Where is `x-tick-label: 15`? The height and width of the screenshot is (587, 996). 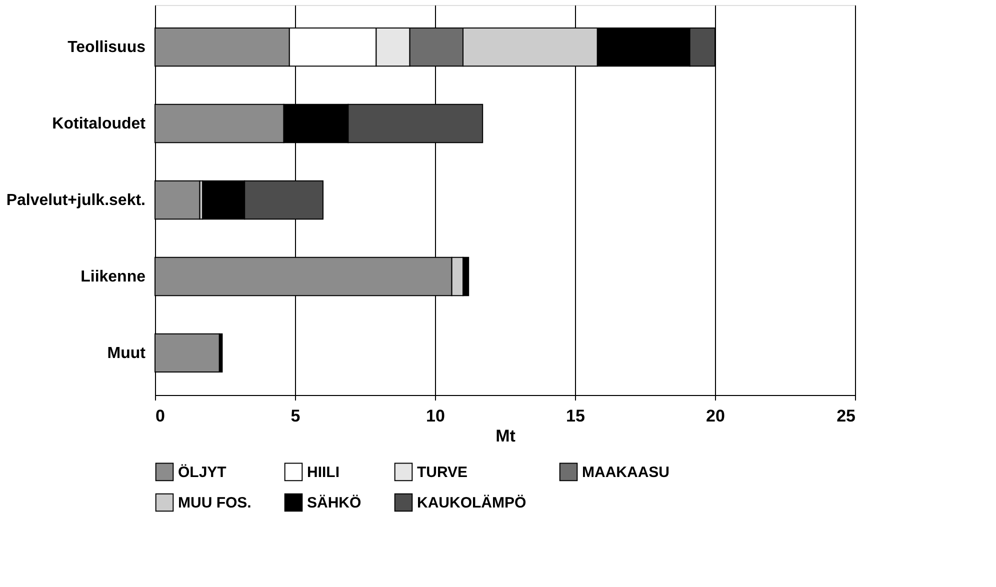
x-tick-label: 15 is located at coordinates (575, 416).